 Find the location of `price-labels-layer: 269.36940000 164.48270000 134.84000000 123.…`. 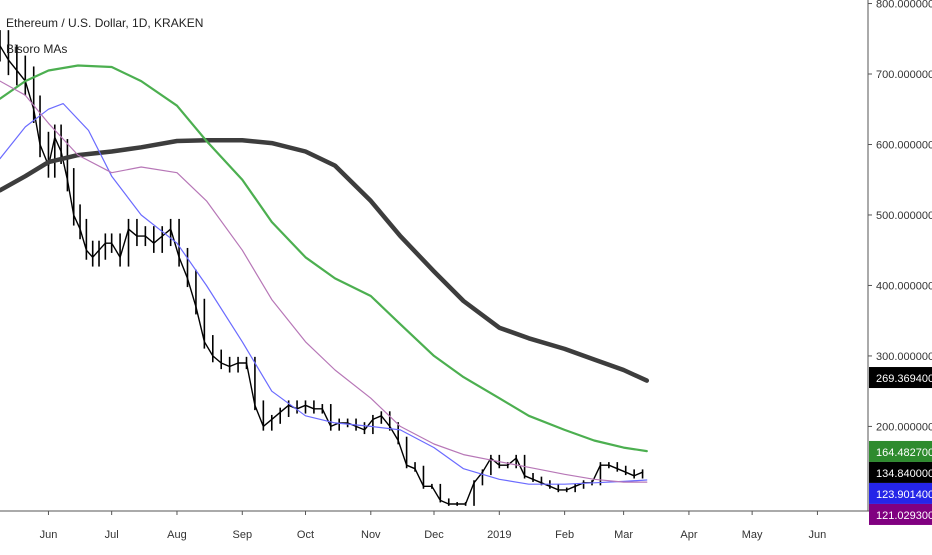

price-labels-layer: 269.36940000 164.48270000 134.84000000 123.… is located at coordinates (900, 446).